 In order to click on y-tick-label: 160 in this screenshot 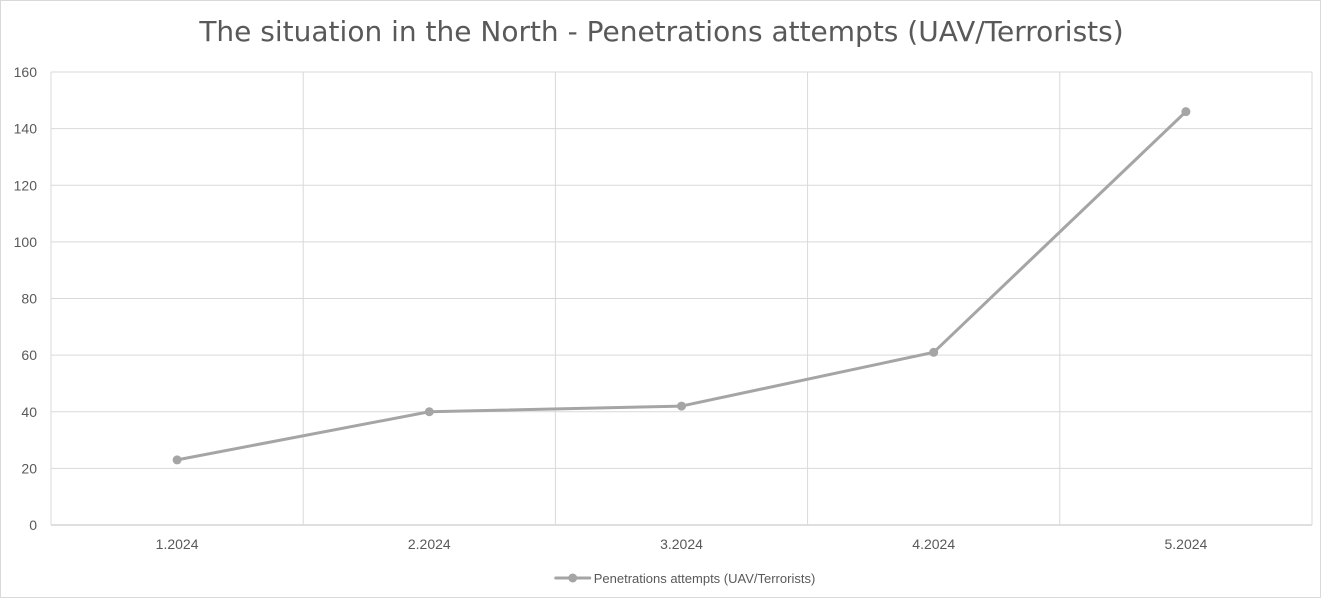, I will do `click(26, 72)`.